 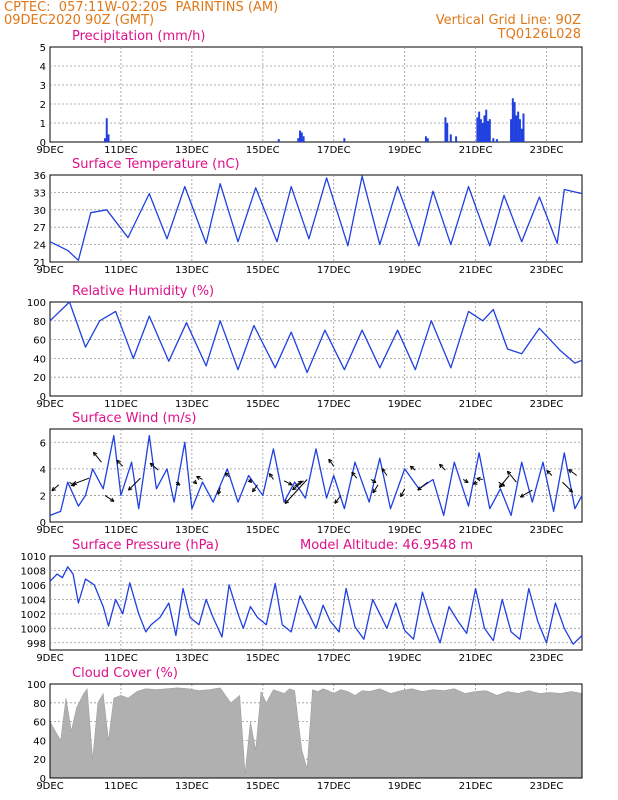 What do you see at coordinates (145, 545) in the screenshot?
I see `panel-title: Surface Pressure (hPa)` at bounding box center [145, 545].